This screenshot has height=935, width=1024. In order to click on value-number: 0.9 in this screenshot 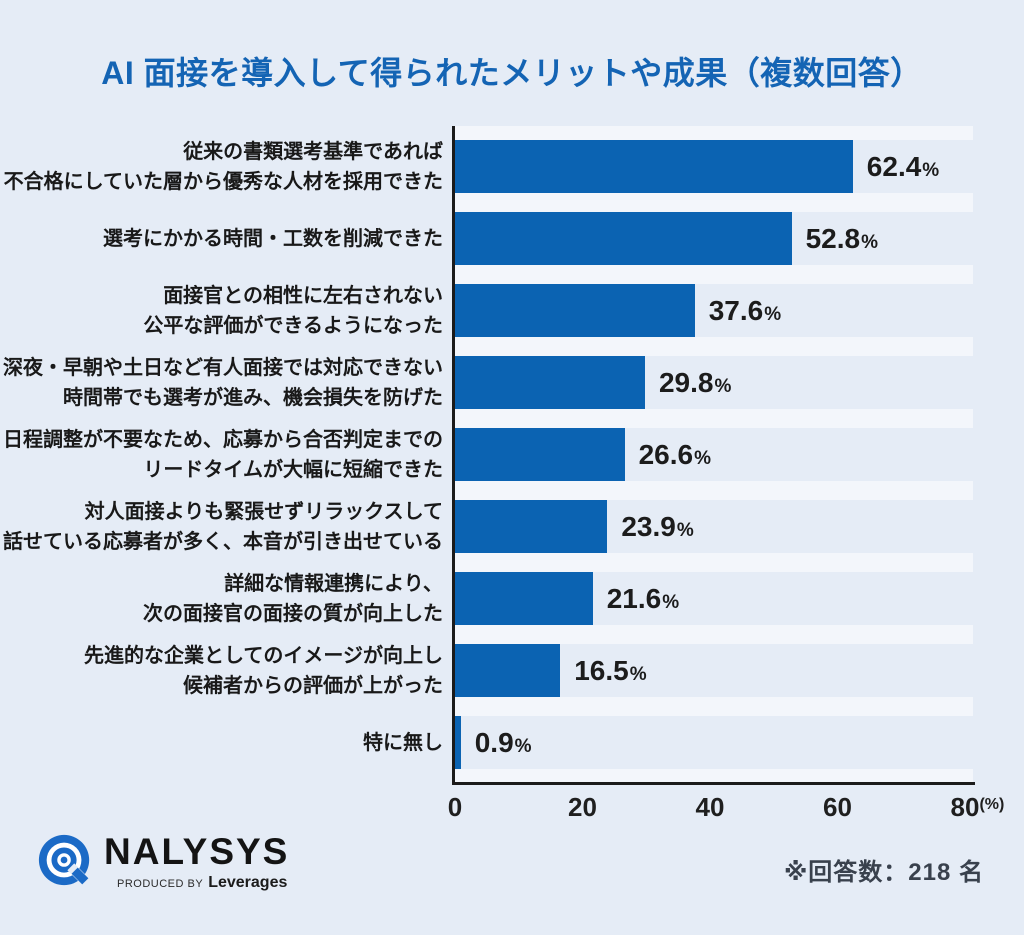, I will do `click(494, 742)`.